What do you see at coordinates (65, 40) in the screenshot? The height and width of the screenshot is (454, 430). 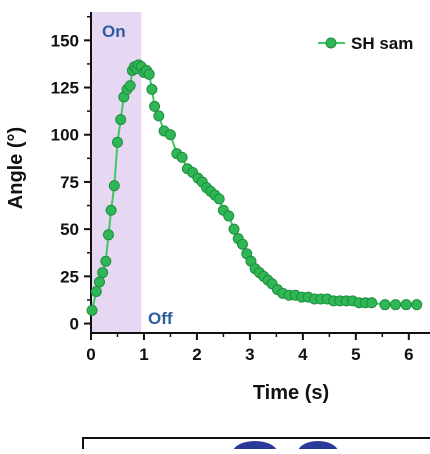 I see `y-tick-label: 150` at bounding box center [65, 40].